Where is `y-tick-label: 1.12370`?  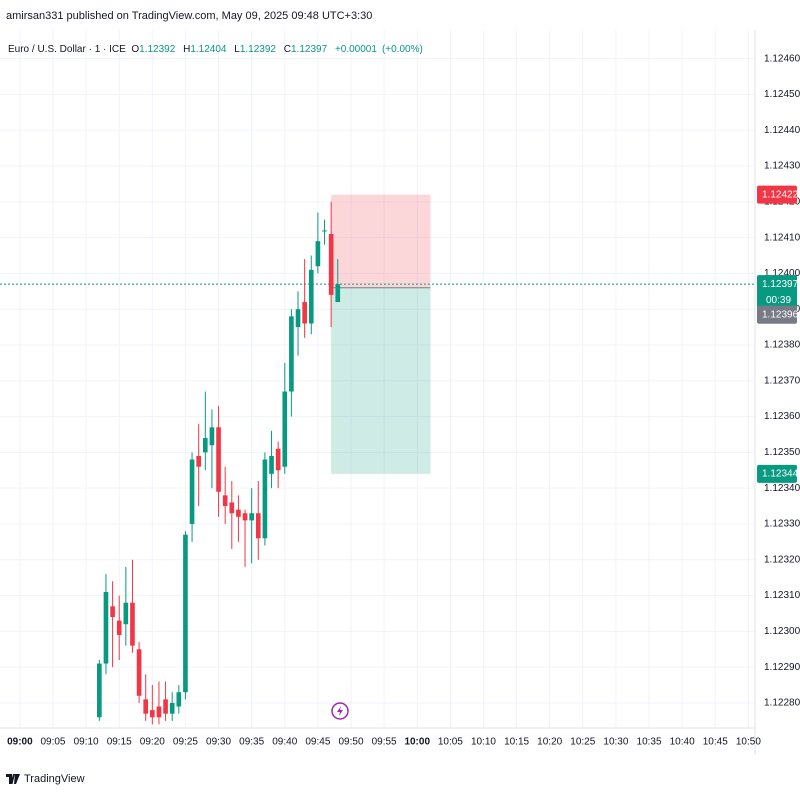
y-tick-label: 1.12370 is located at coordinates (782, 380).